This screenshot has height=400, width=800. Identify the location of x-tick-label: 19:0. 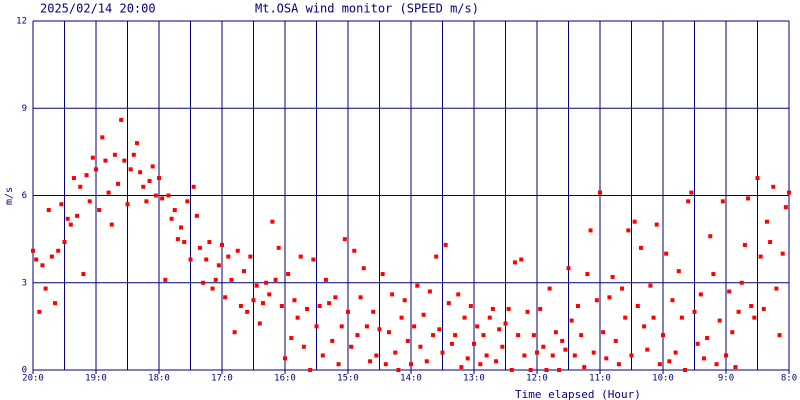
(96, 379).